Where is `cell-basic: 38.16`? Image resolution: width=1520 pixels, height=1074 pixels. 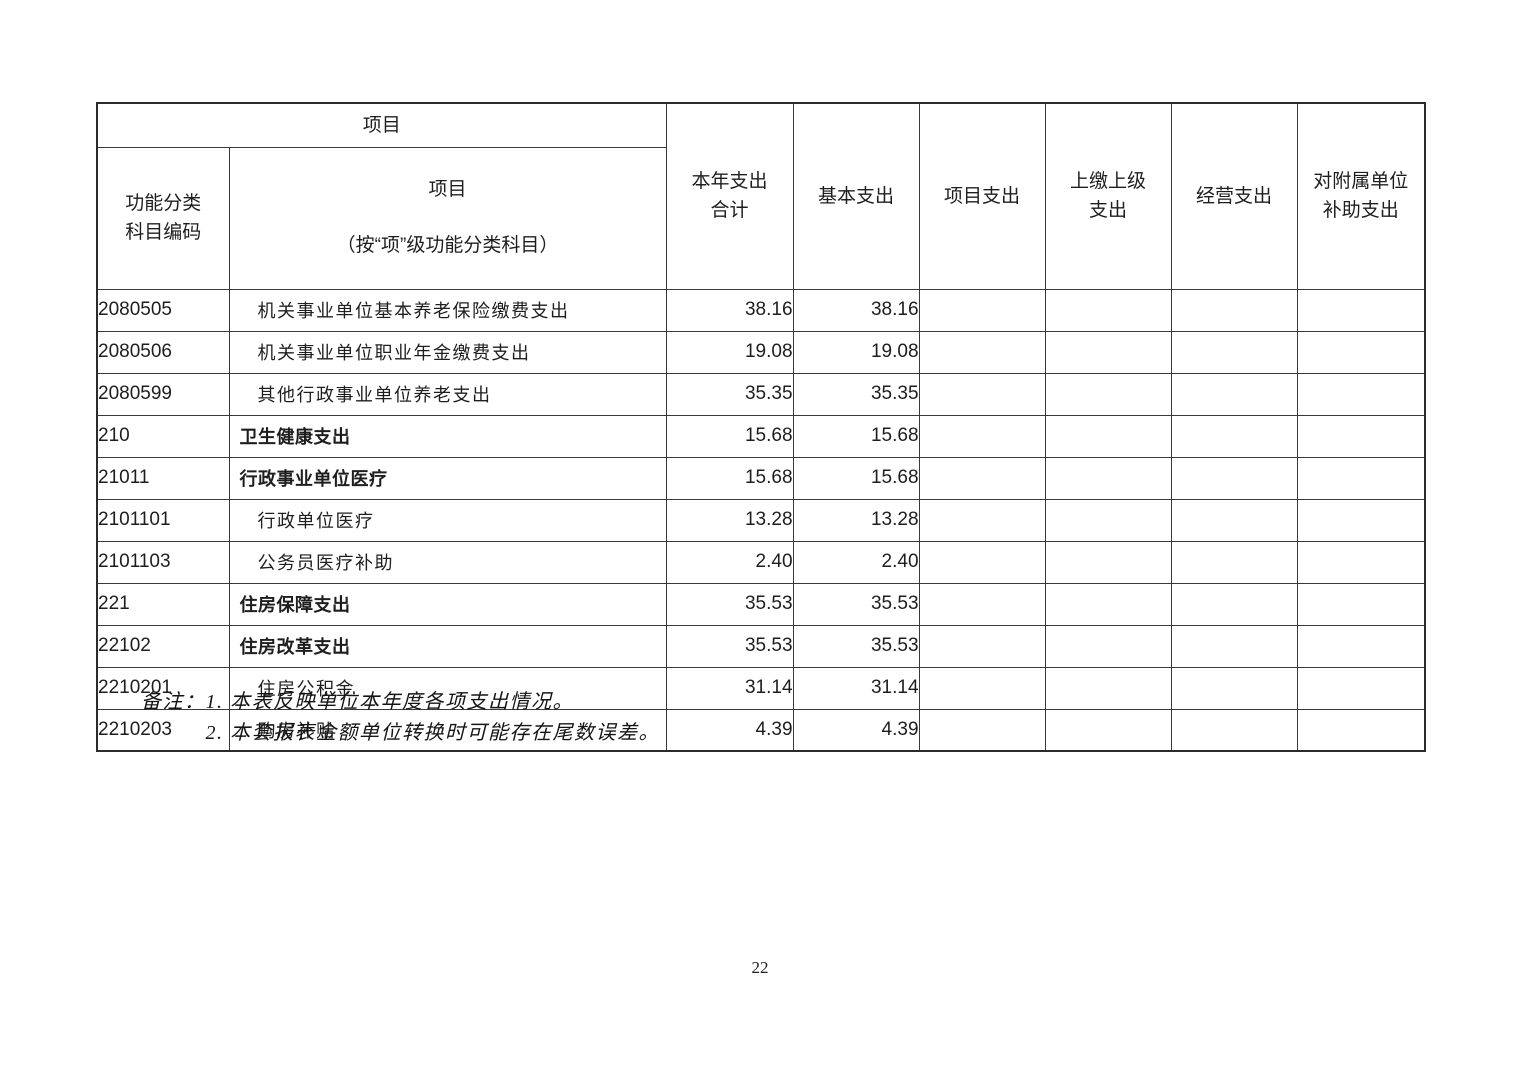 cell-basic: 38.16 is located at coordinates (856, 310).